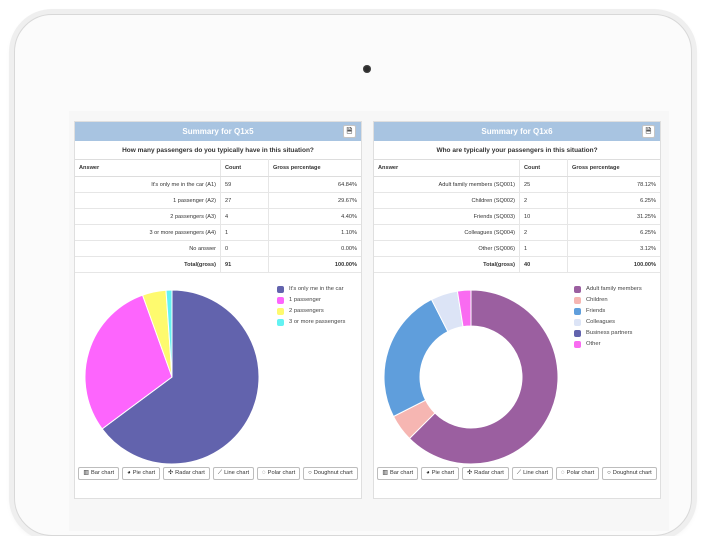 The width and height of the screenshot is (707, 536). What do you see at coordinates (244, 248) in the screenshot?
I see `count-cell: 0` at bounding box center [244, 248].